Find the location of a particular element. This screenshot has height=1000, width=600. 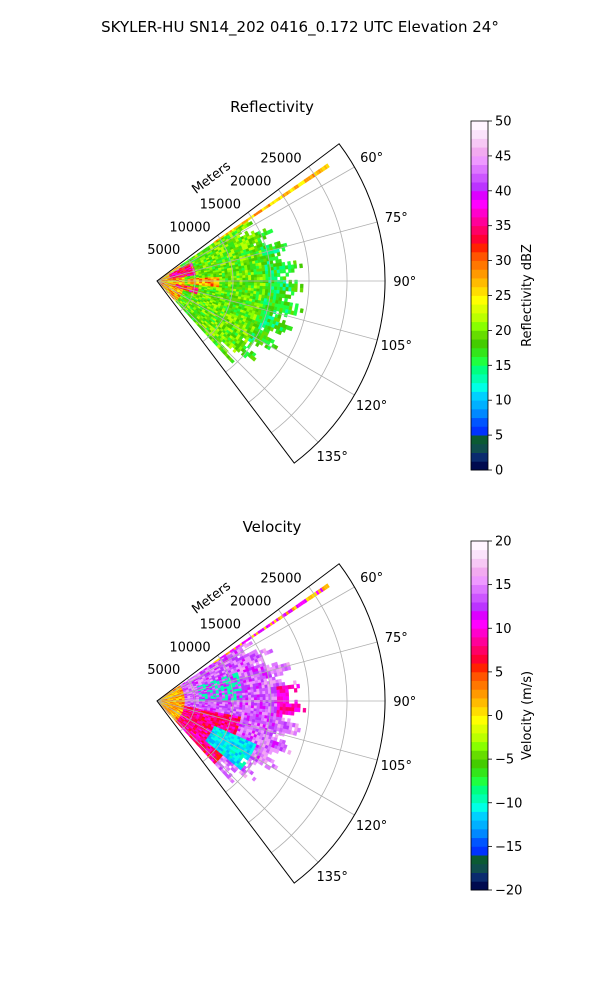

velocity-grid is located at coordinates (270, 724).